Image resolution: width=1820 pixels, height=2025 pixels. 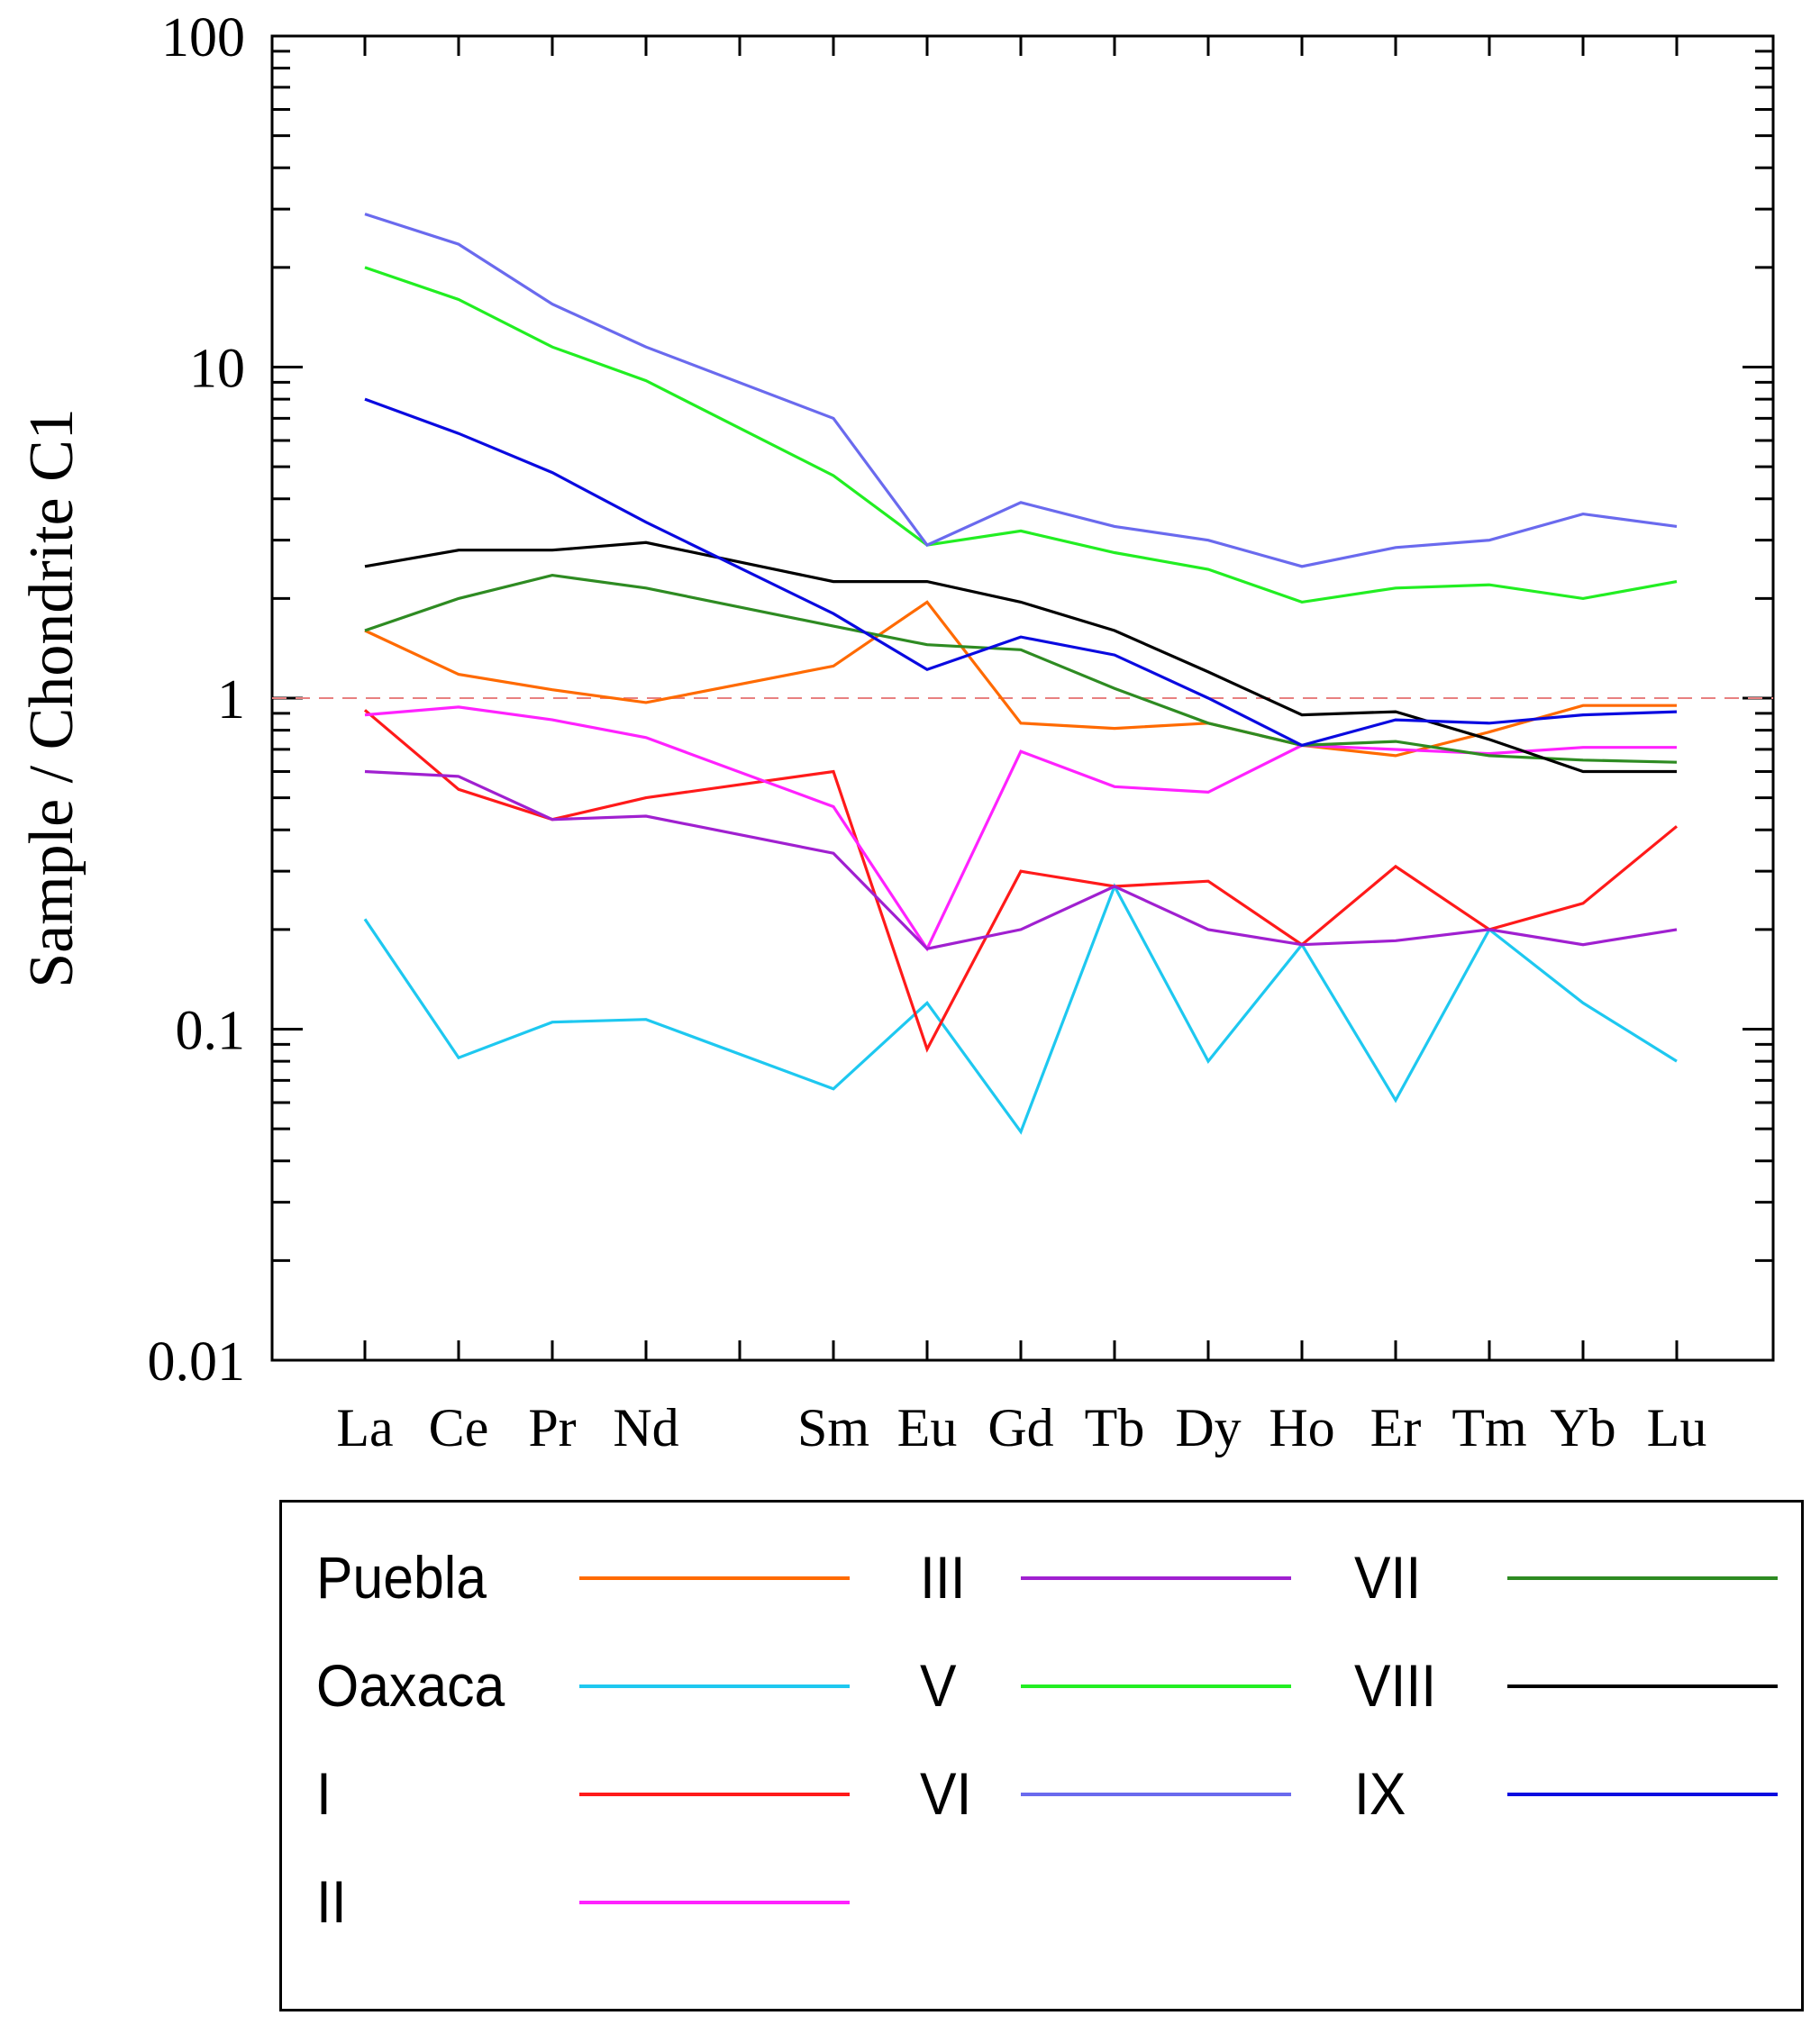 I want to click on legend-label-ix: IX, so click(x=1380, y=1793).